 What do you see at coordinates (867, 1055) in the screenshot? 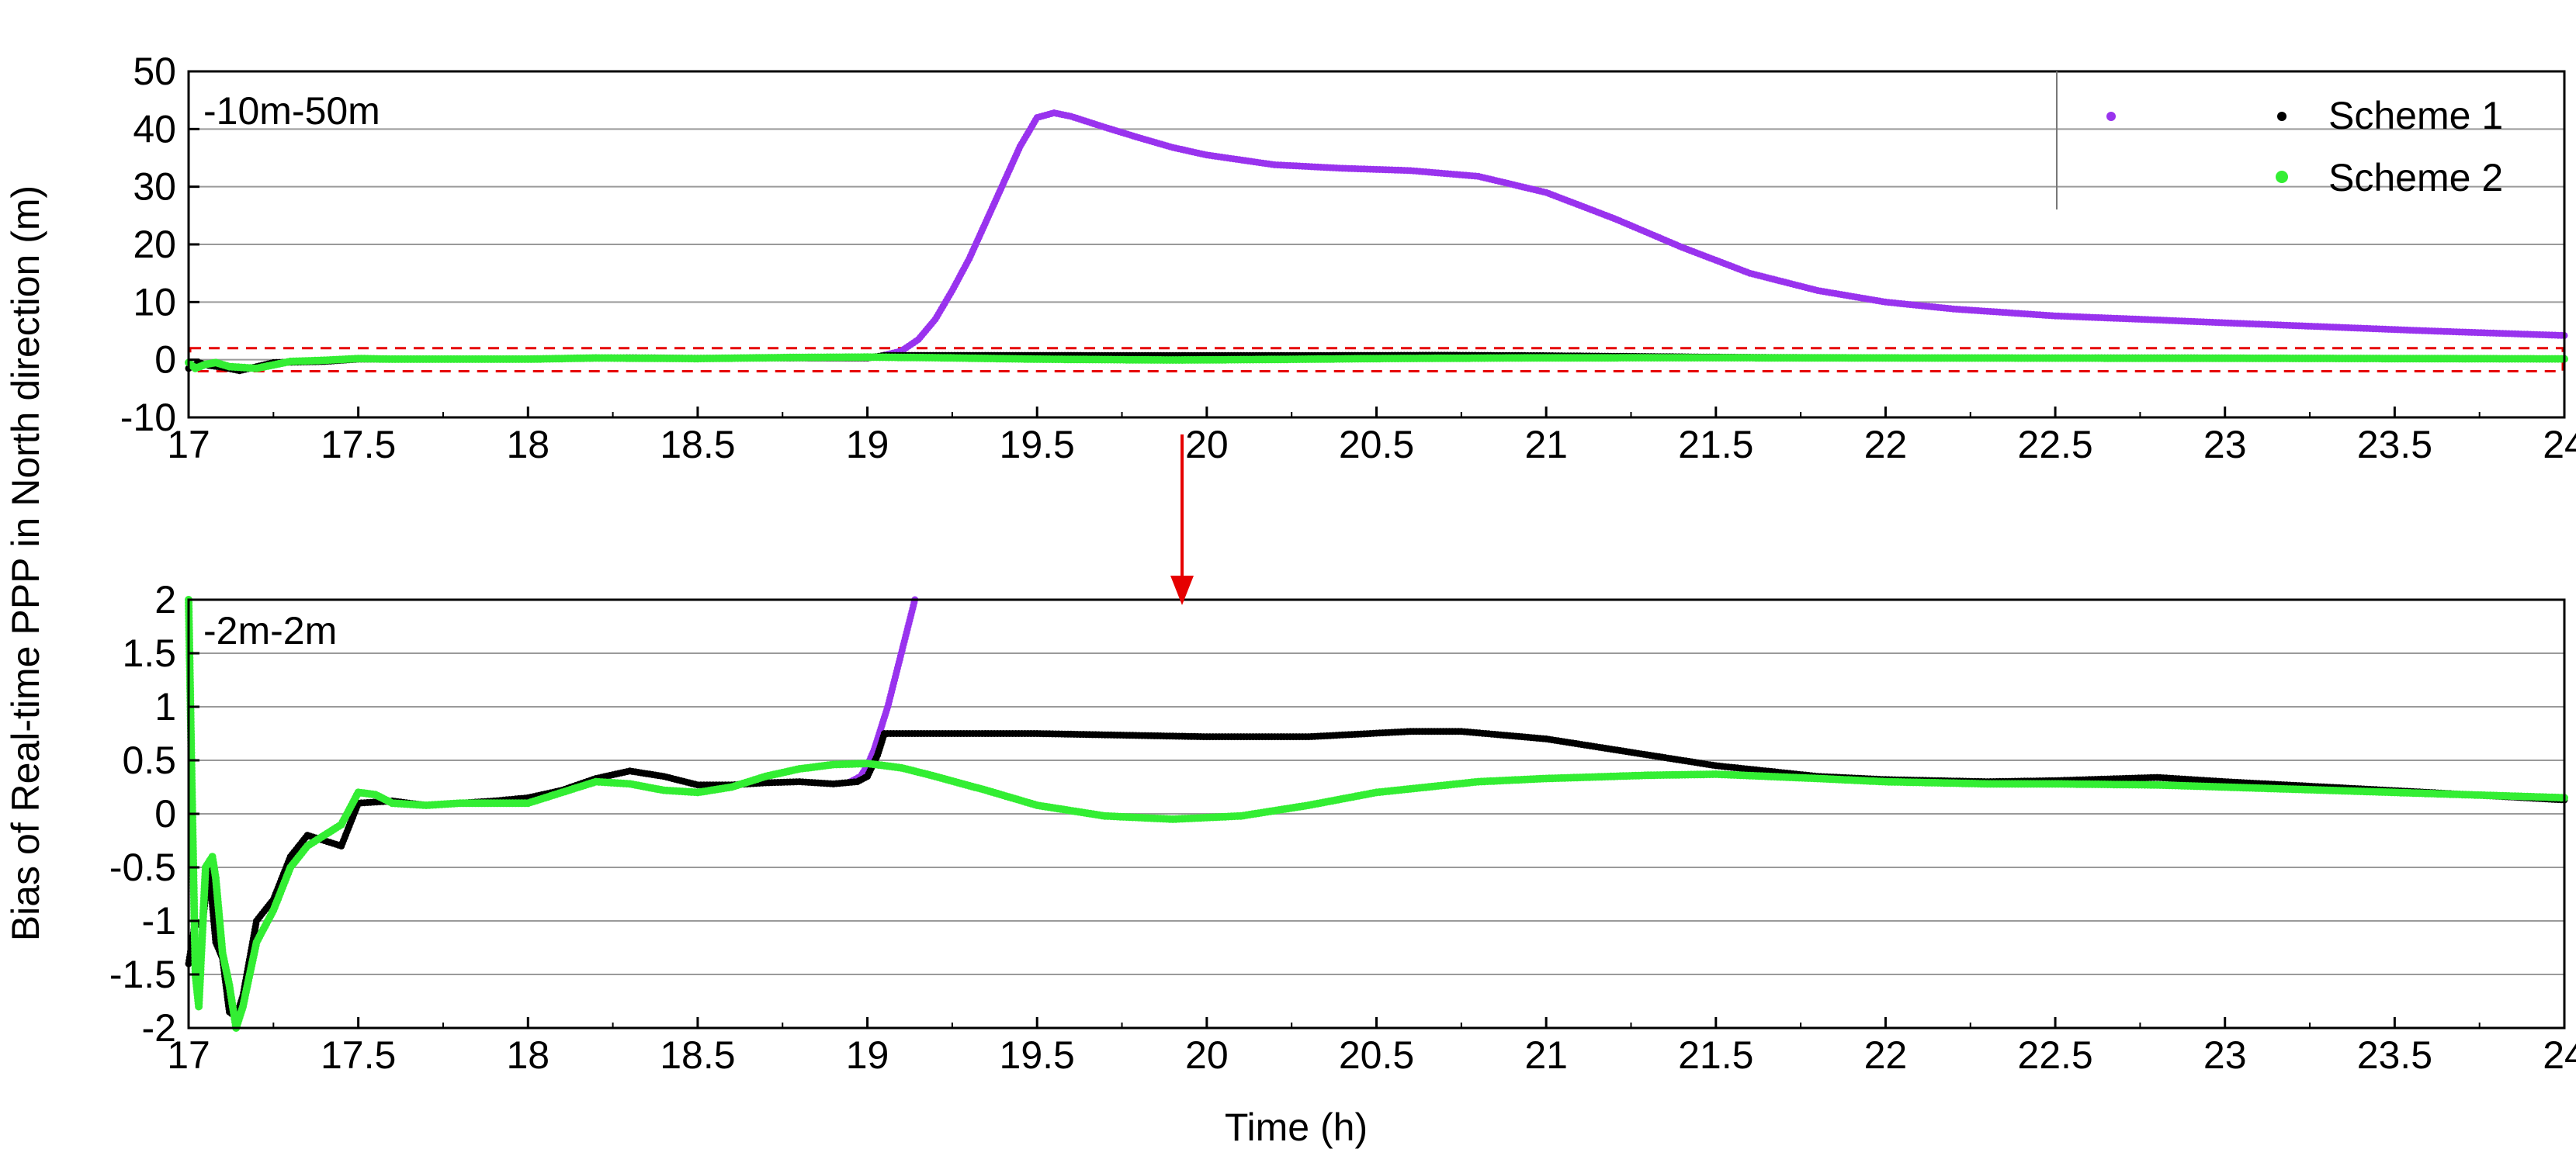
I see `bottom-x-tick-label: 19` at bounding box center [867, 1055].